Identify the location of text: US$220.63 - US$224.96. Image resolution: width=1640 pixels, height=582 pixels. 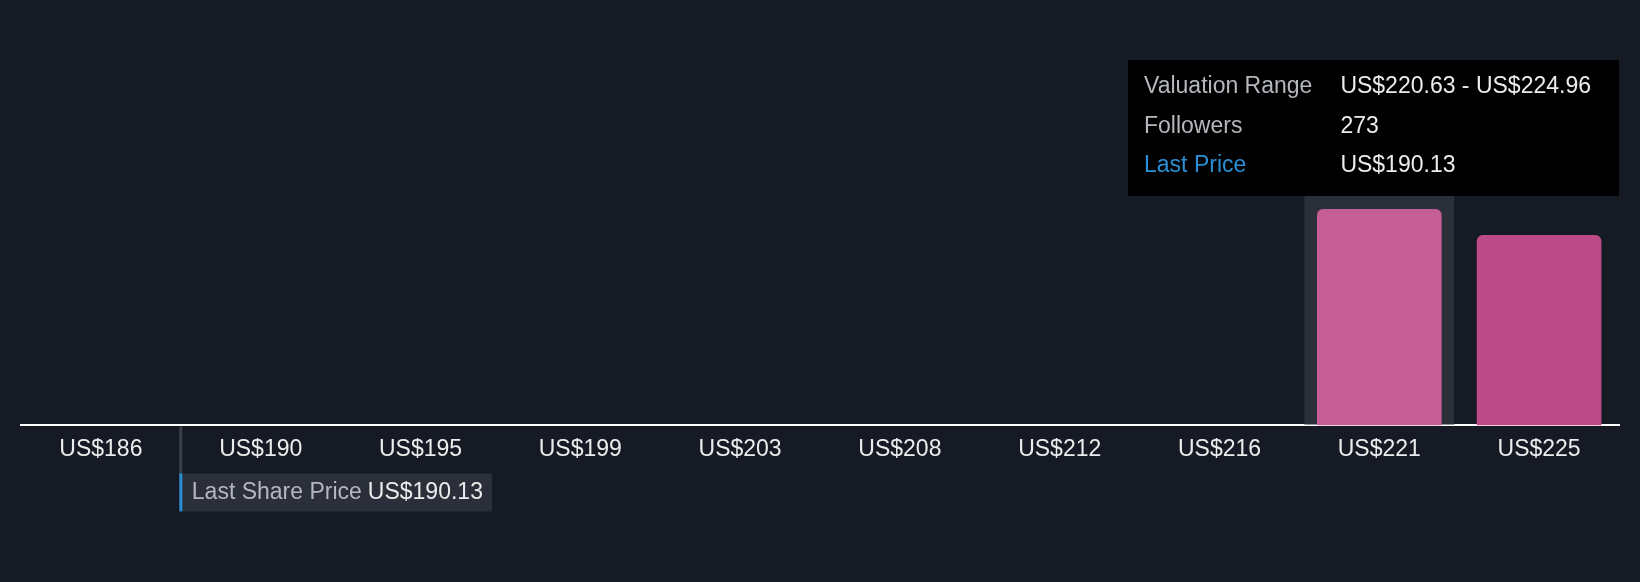
(1466, 85).